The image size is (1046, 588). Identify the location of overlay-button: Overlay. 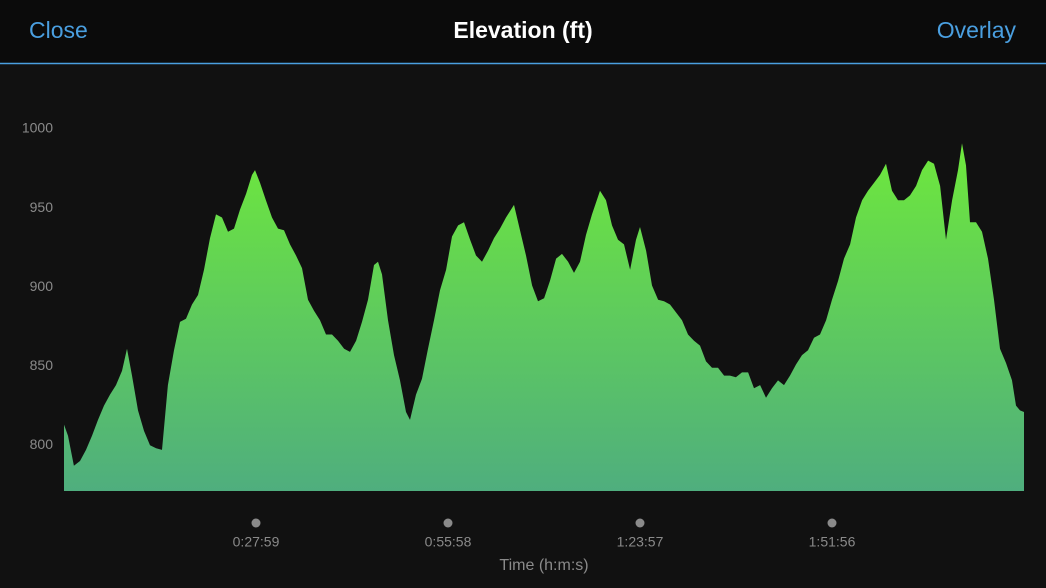
(977, 30).